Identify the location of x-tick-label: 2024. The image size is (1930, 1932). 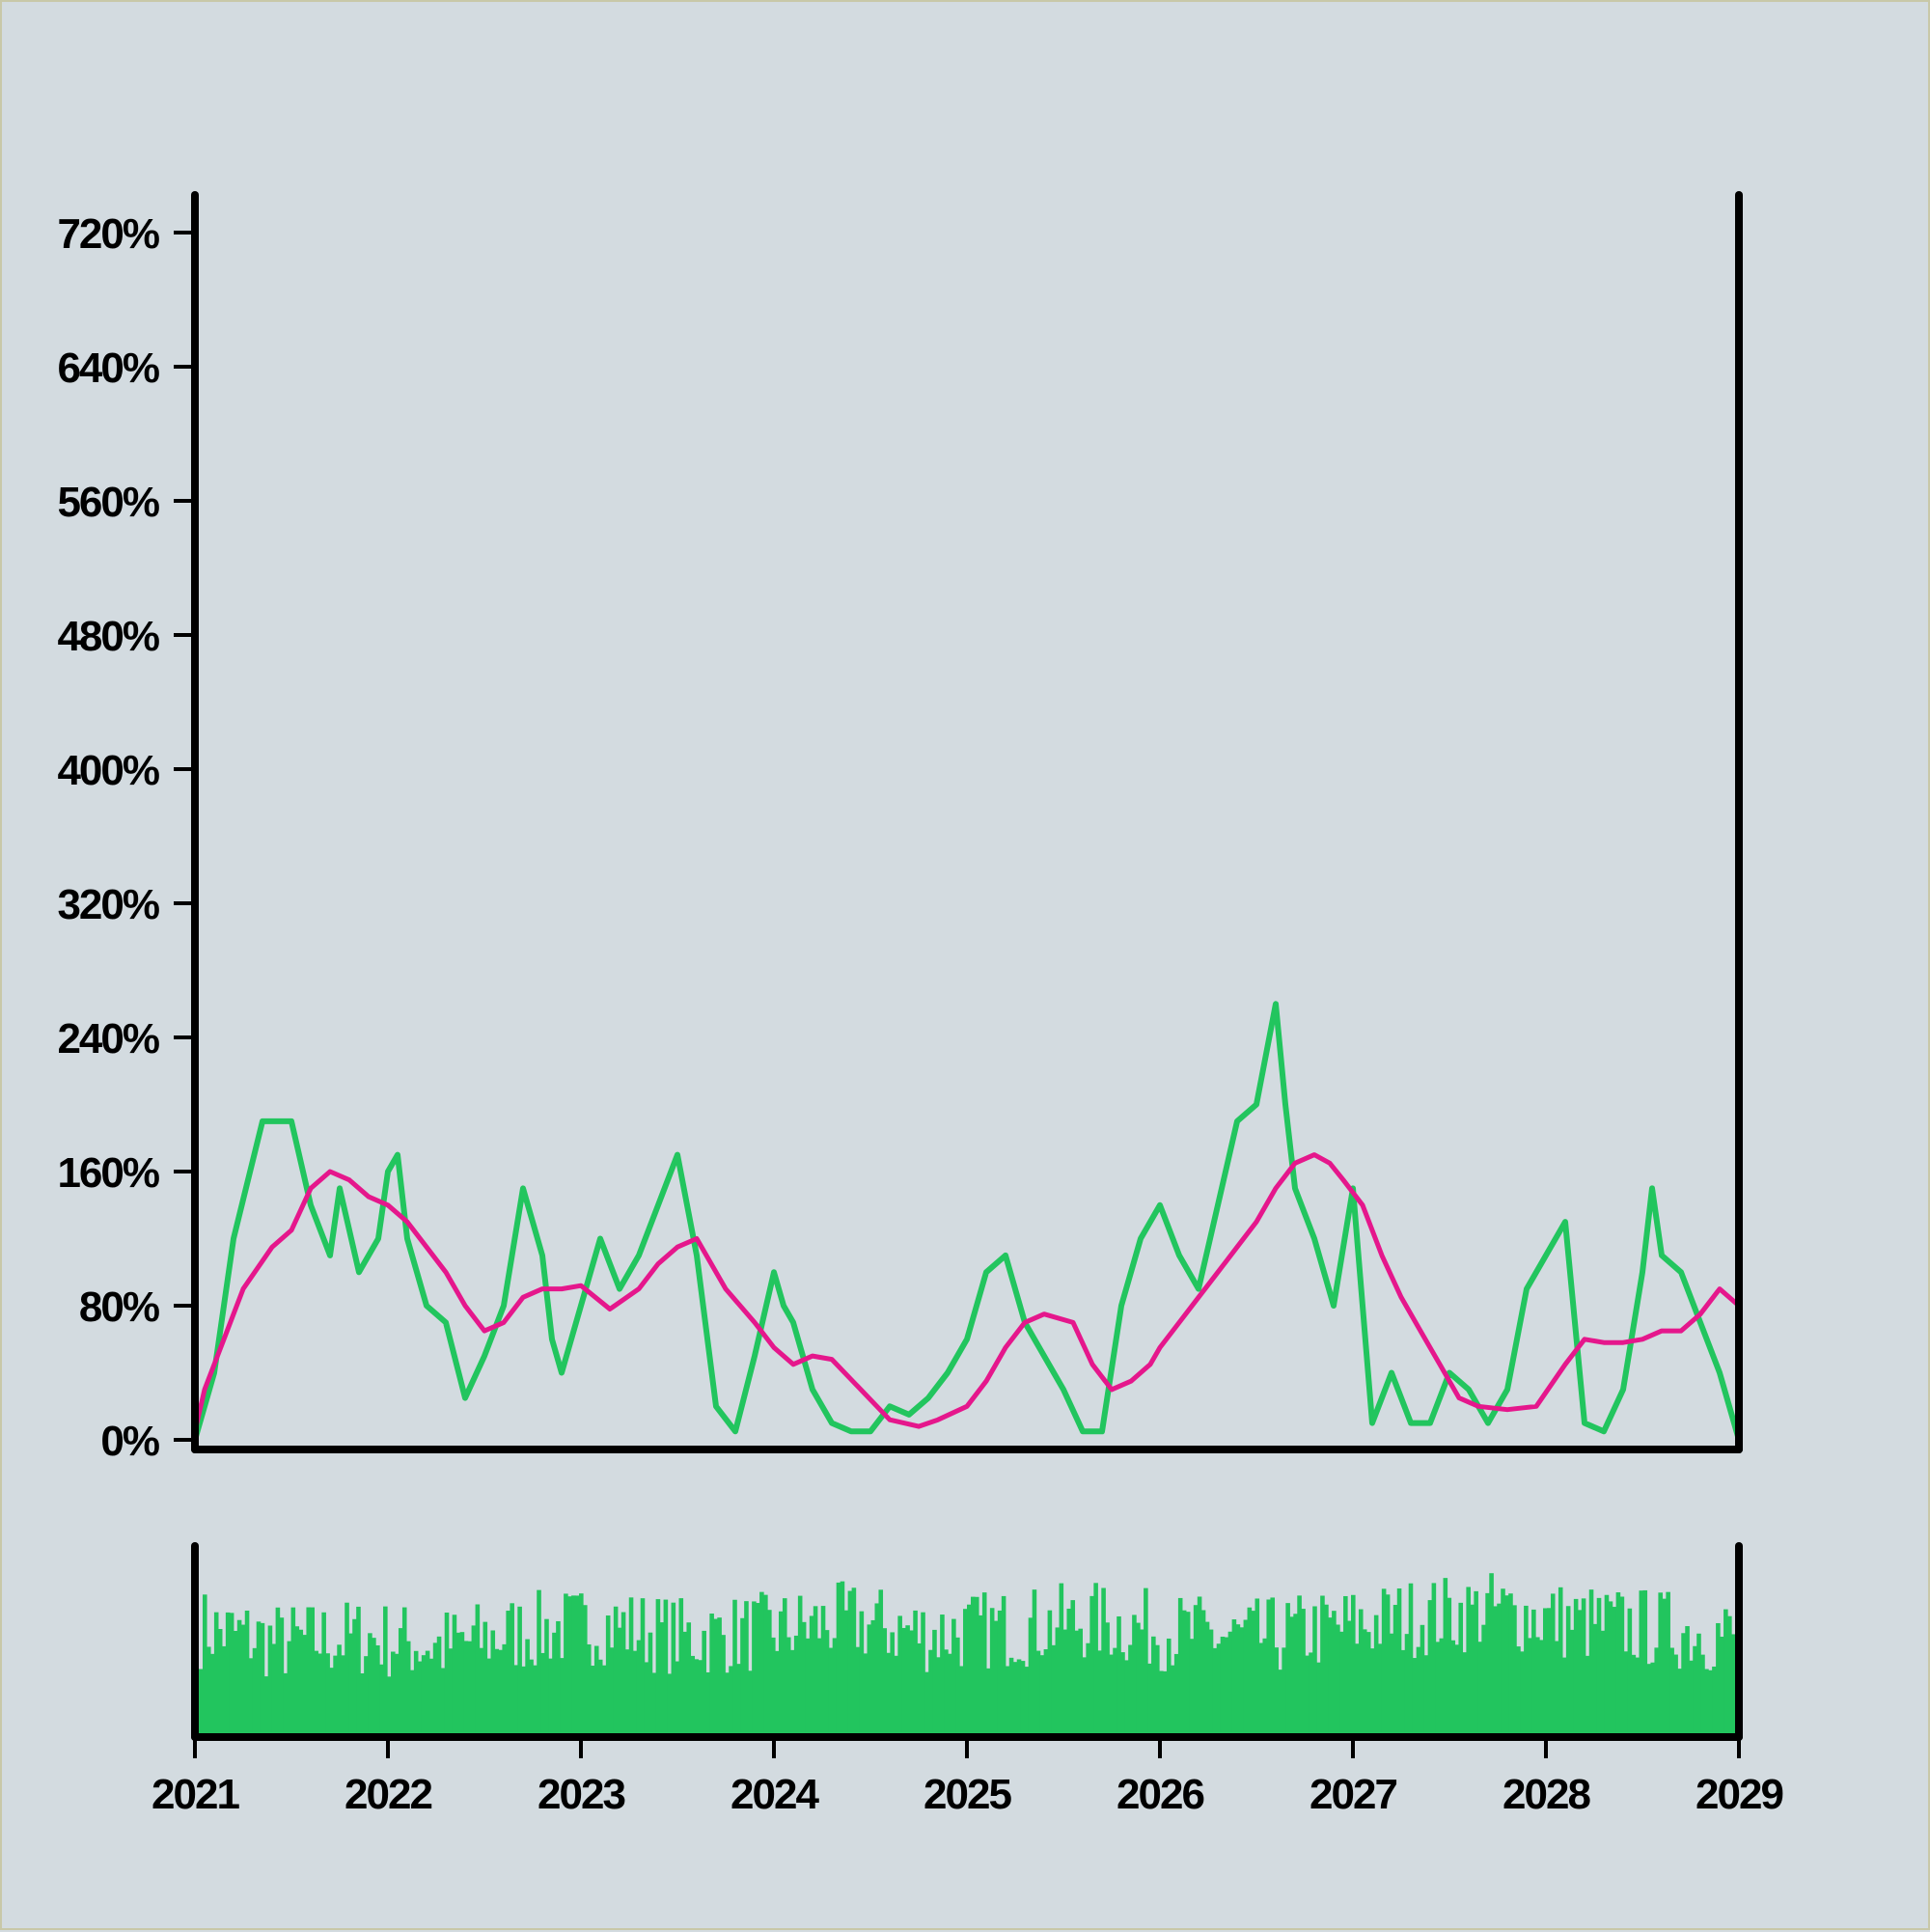
(775, 1794).